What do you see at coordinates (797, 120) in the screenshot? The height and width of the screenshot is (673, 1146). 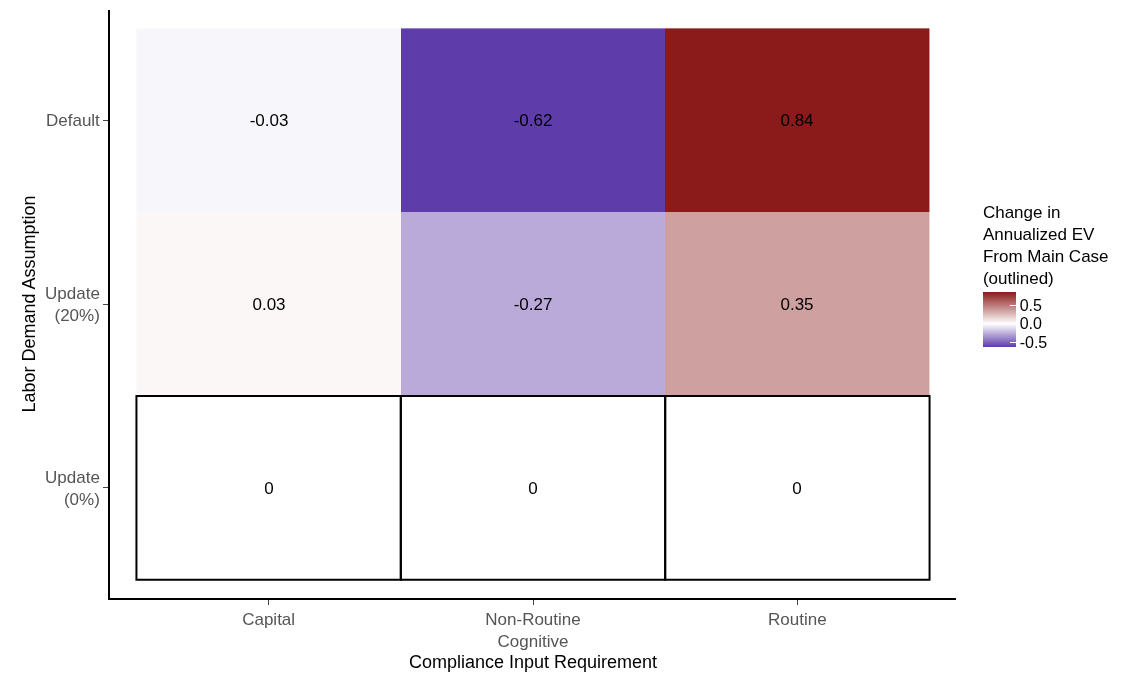 I see `data-label: 0.84` at bounding box center [797, 120].